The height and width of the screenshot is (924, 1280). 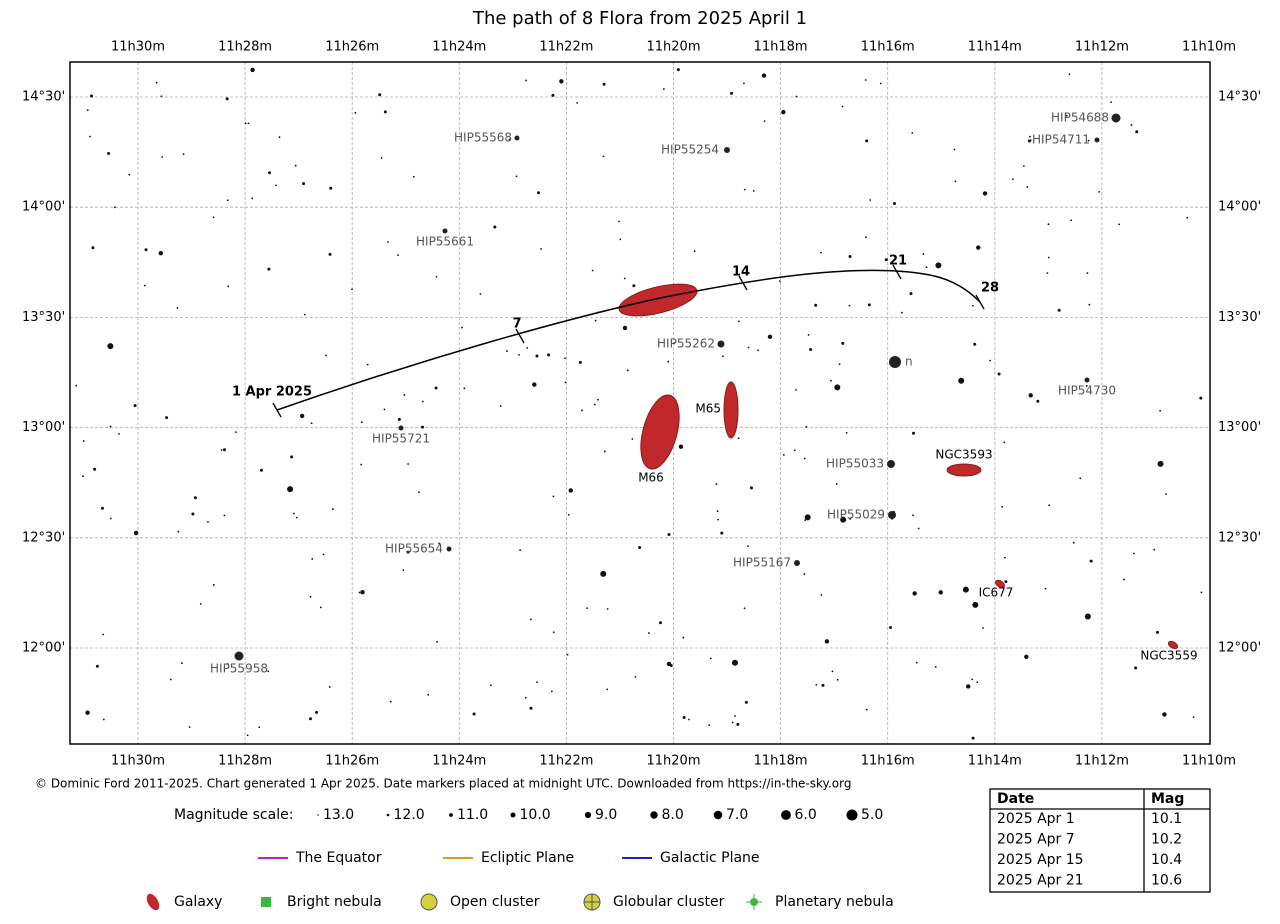 I want to click on ra-label-bottom: 11h12m, so click(x=1102, y=761).